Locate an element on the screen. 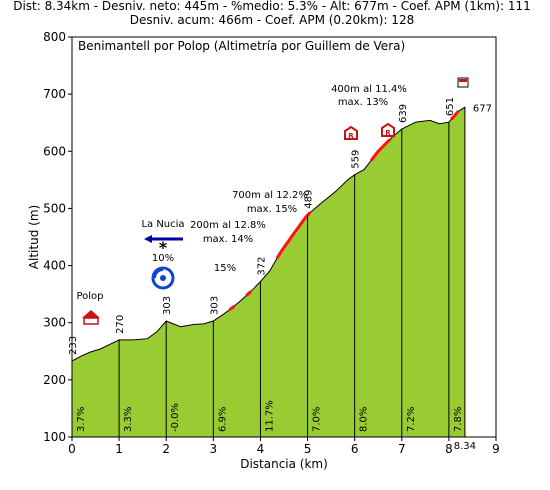 The height and width of the screenshot is (490, 550). x-end-distance-label: 8.34 is located at coordinates (465, 446).